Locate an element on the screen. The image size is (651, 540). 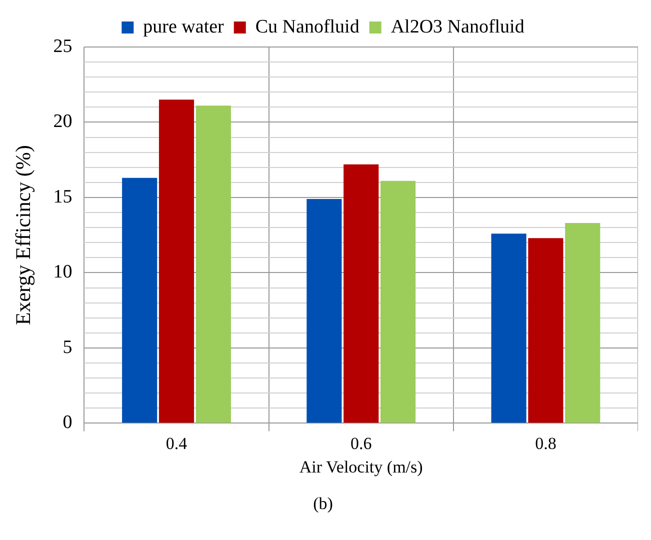
y-tick-label: 0 is located at coordinates (67, 423).